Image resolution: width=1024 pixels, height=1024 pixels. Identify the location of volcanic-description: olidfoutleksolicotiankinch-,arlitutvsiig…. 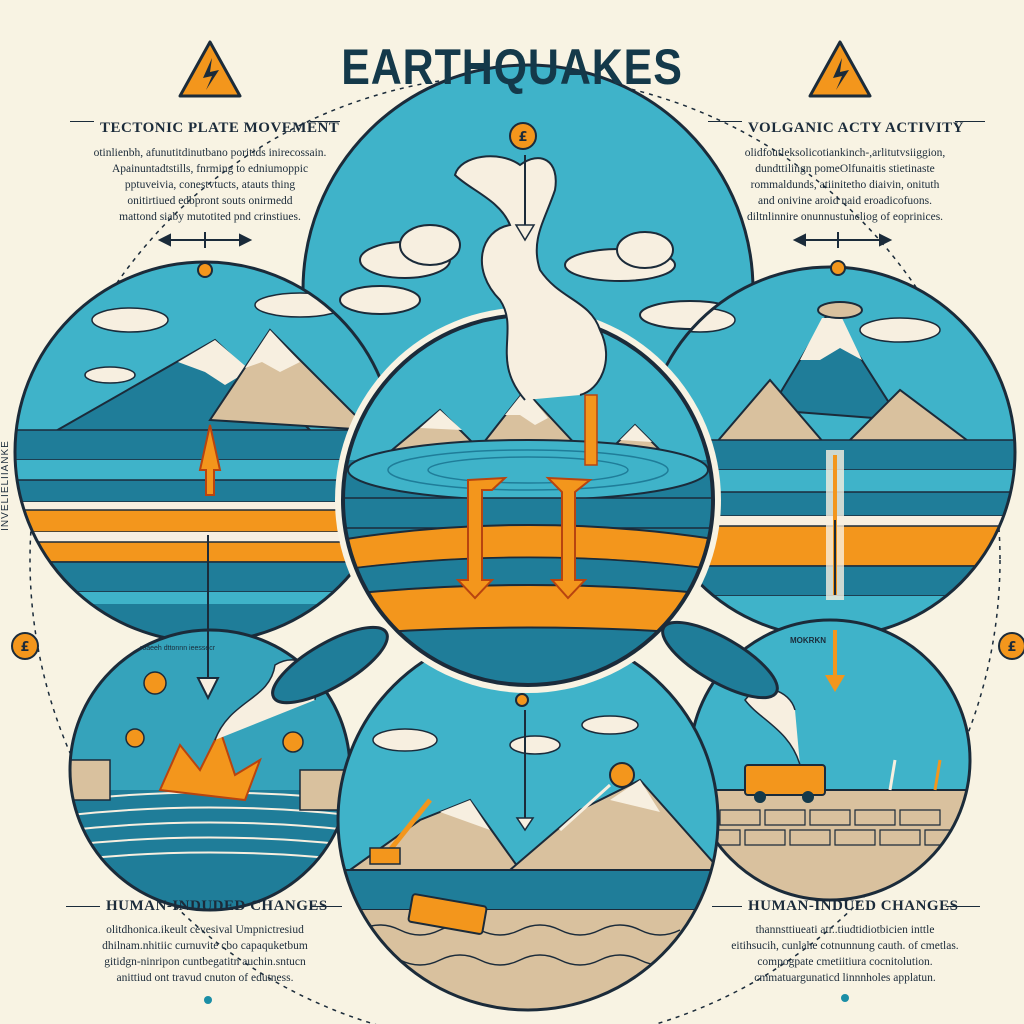
(845, 185).